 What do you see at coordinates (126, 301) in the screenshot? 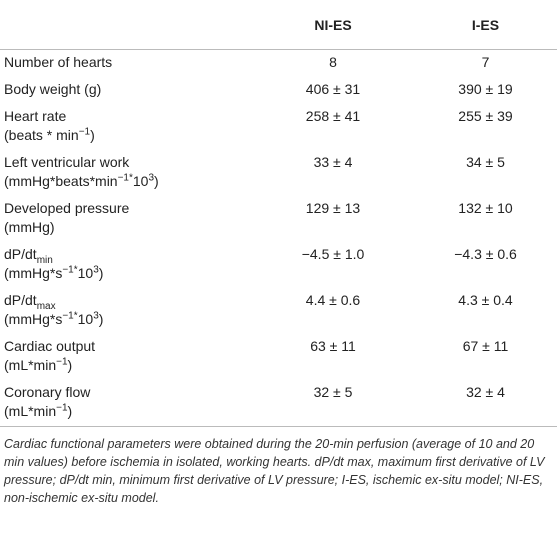
I see `label-line: dP/dtmax` at bounding box center [126, 301].